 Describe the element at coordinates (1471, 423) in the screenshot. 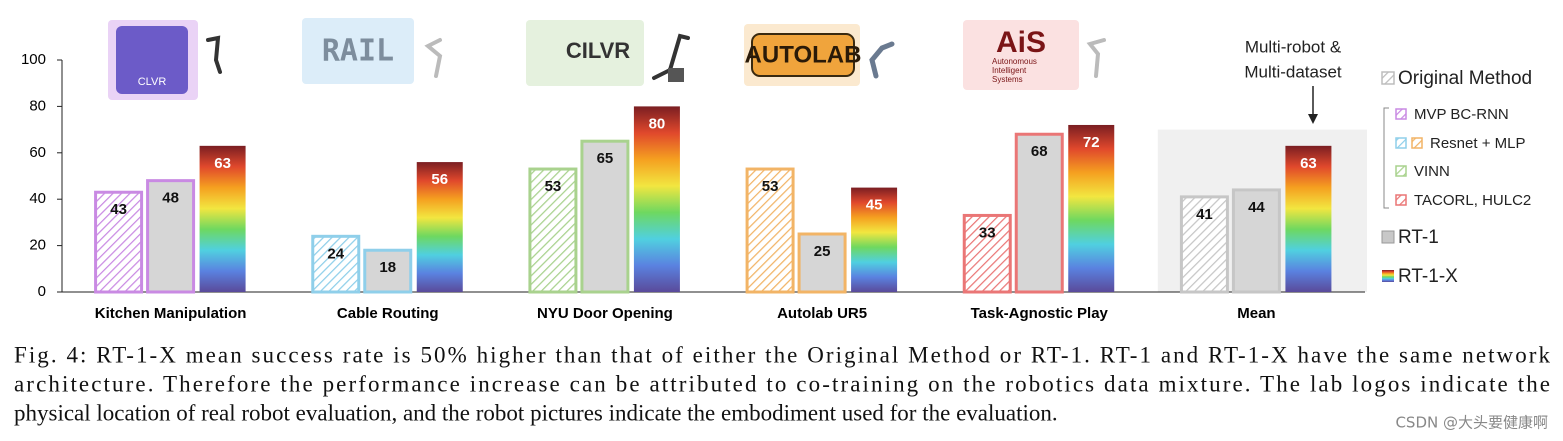

I see `watermark: CSDN @大头要健康啊` at that location.